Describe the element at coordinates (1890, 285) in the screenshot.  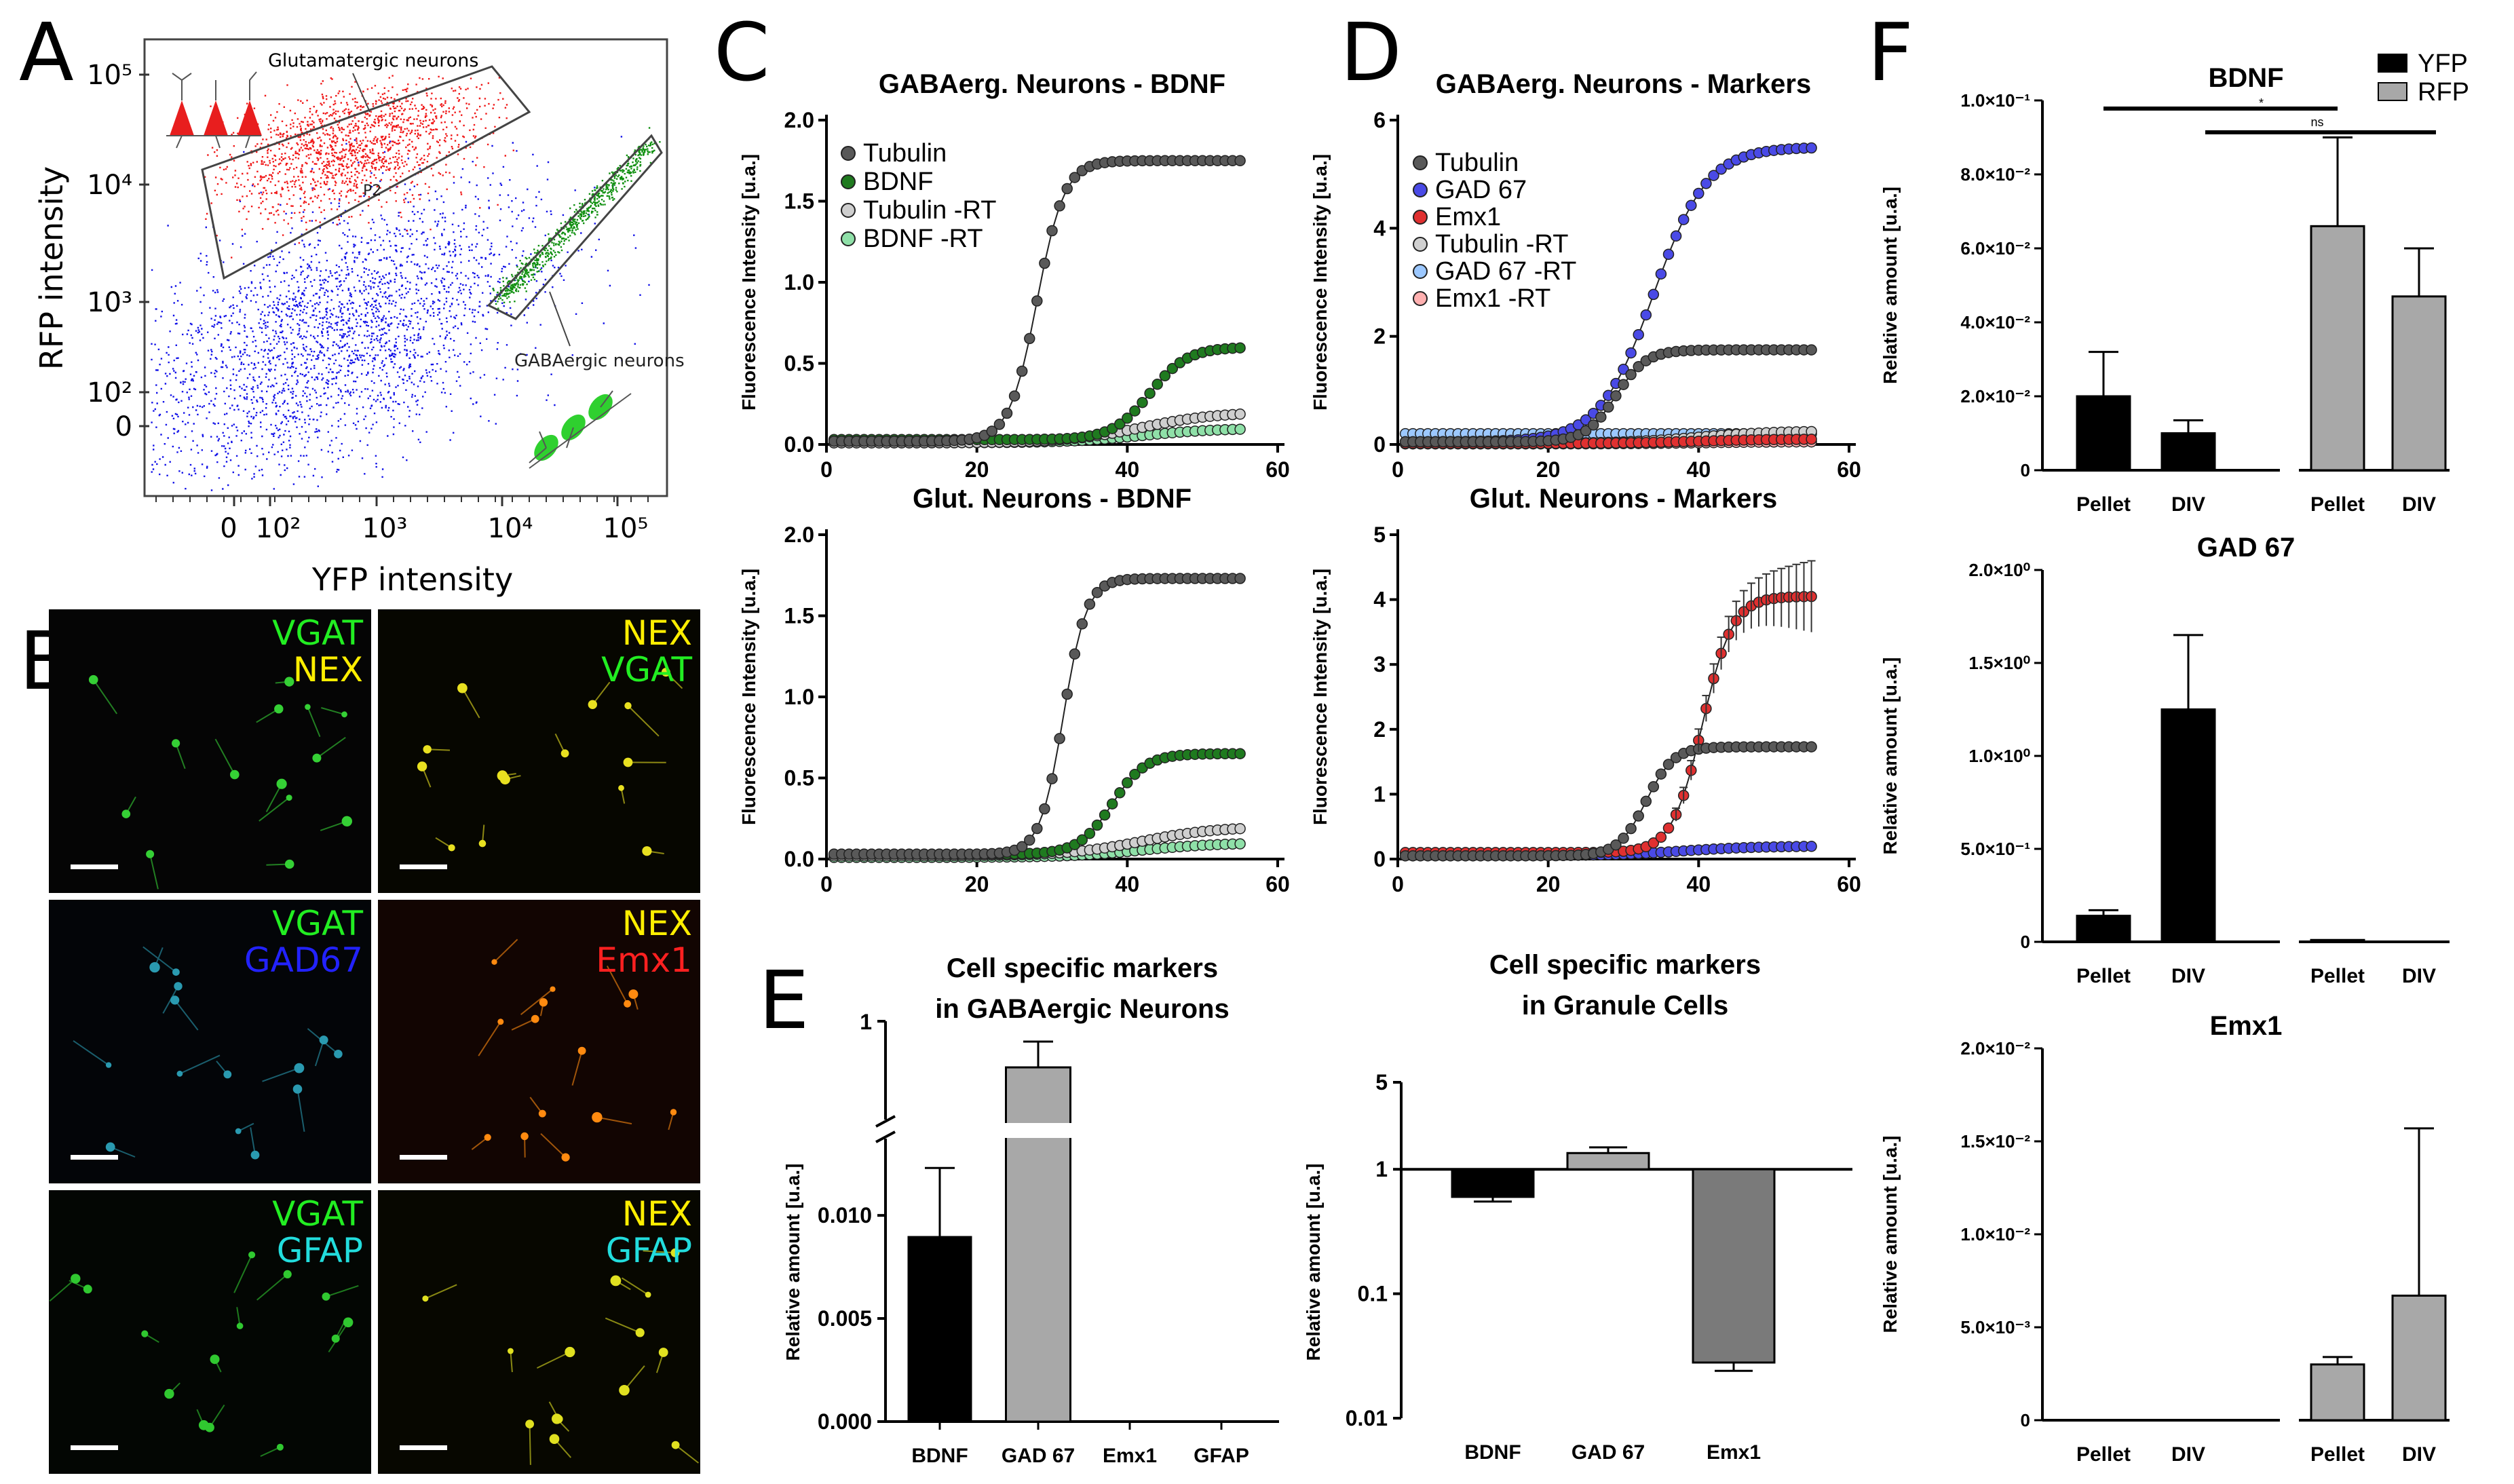
I see `y-axis-label: Relative amount [u.a.]` at that location.